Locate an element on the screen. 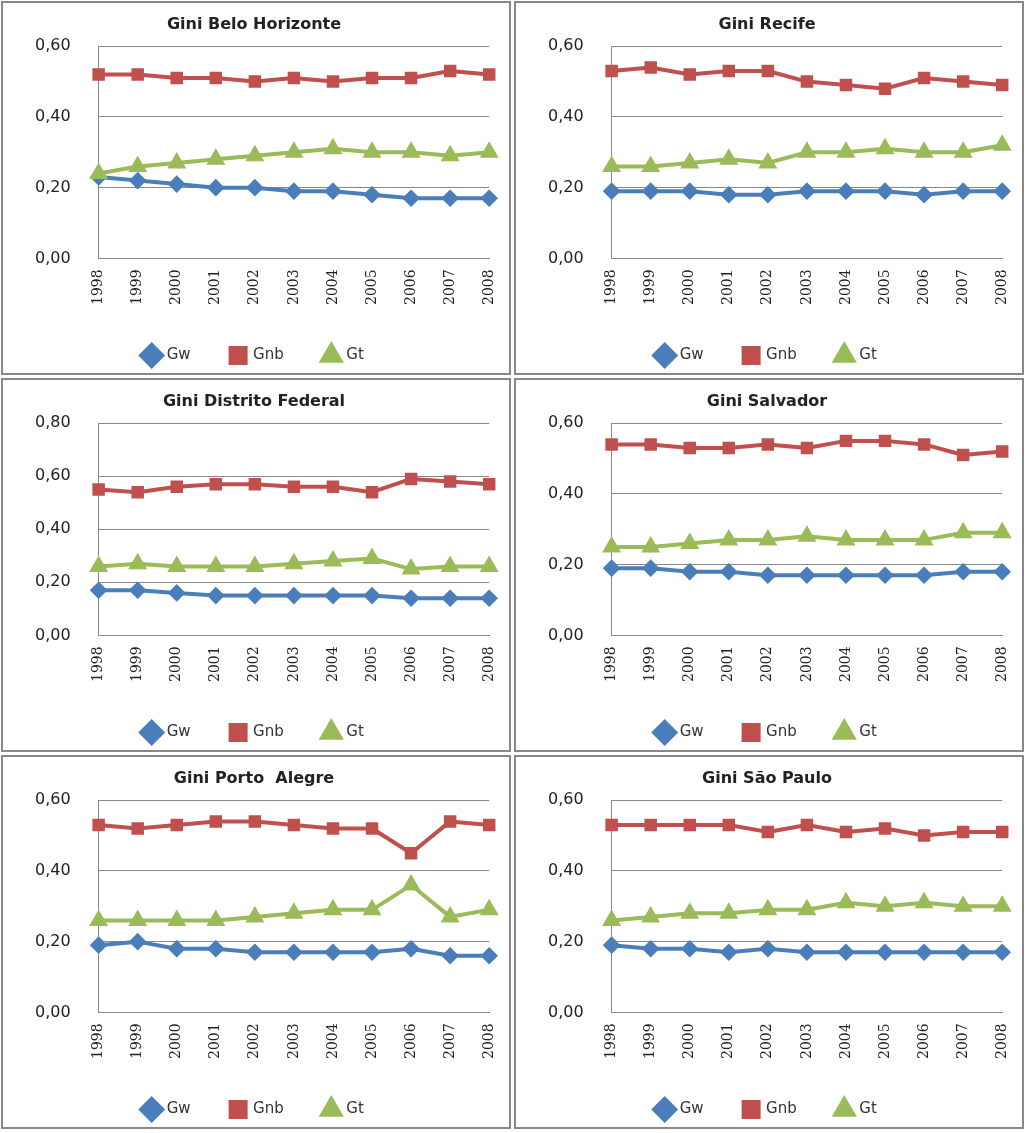  chart-title: Gini Belo Horizonte is located at coordinates (254, 23).